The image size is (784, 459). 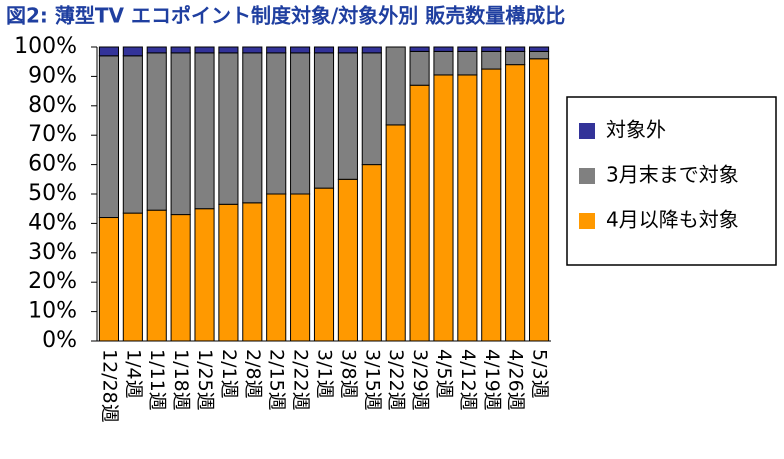 What do you see at coordinates (181, 380) in the screenshot?
I see `x-tick-label: 1/18週` at bounding box center [181, 380].